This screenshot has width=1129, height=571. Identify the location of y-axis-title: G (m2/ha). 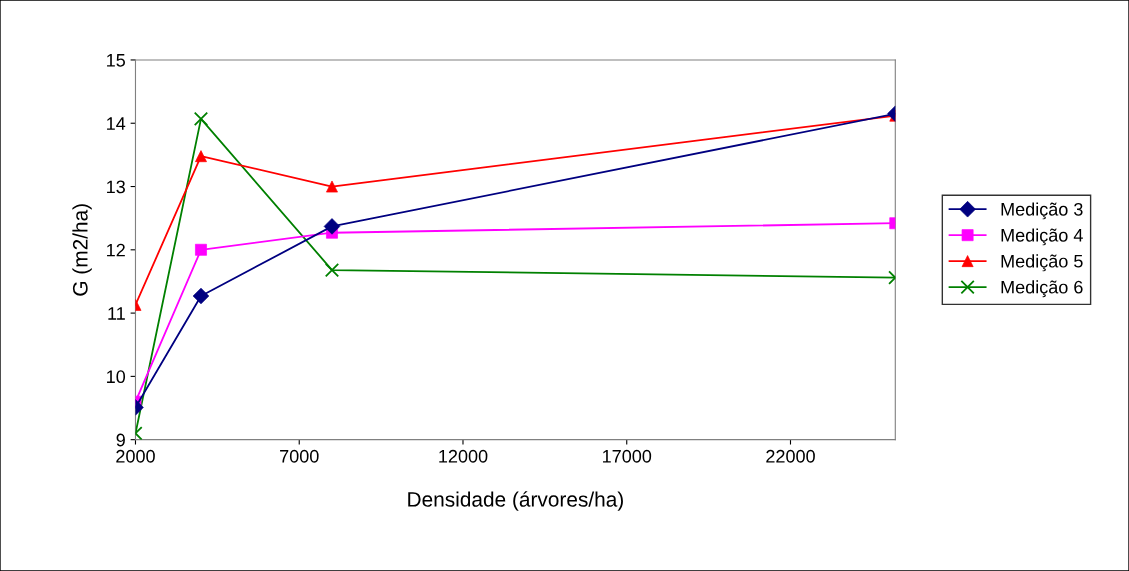
(82, 250).